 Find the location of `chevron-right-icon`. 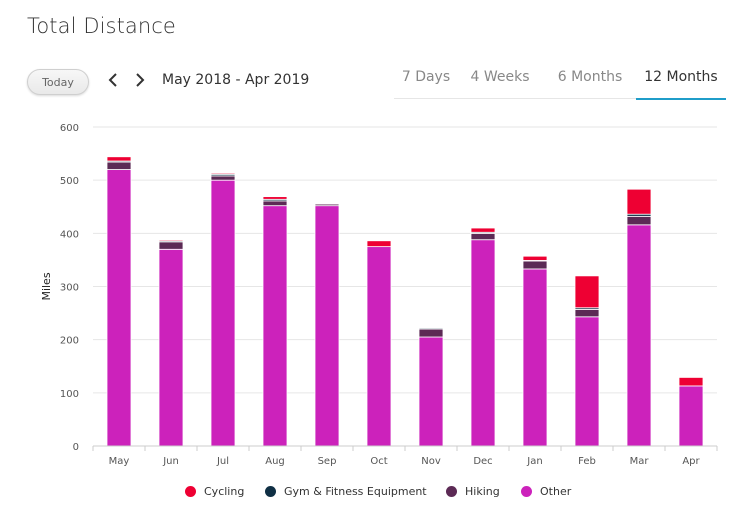

chevron-right-icon is located at coordinates (140, 80).